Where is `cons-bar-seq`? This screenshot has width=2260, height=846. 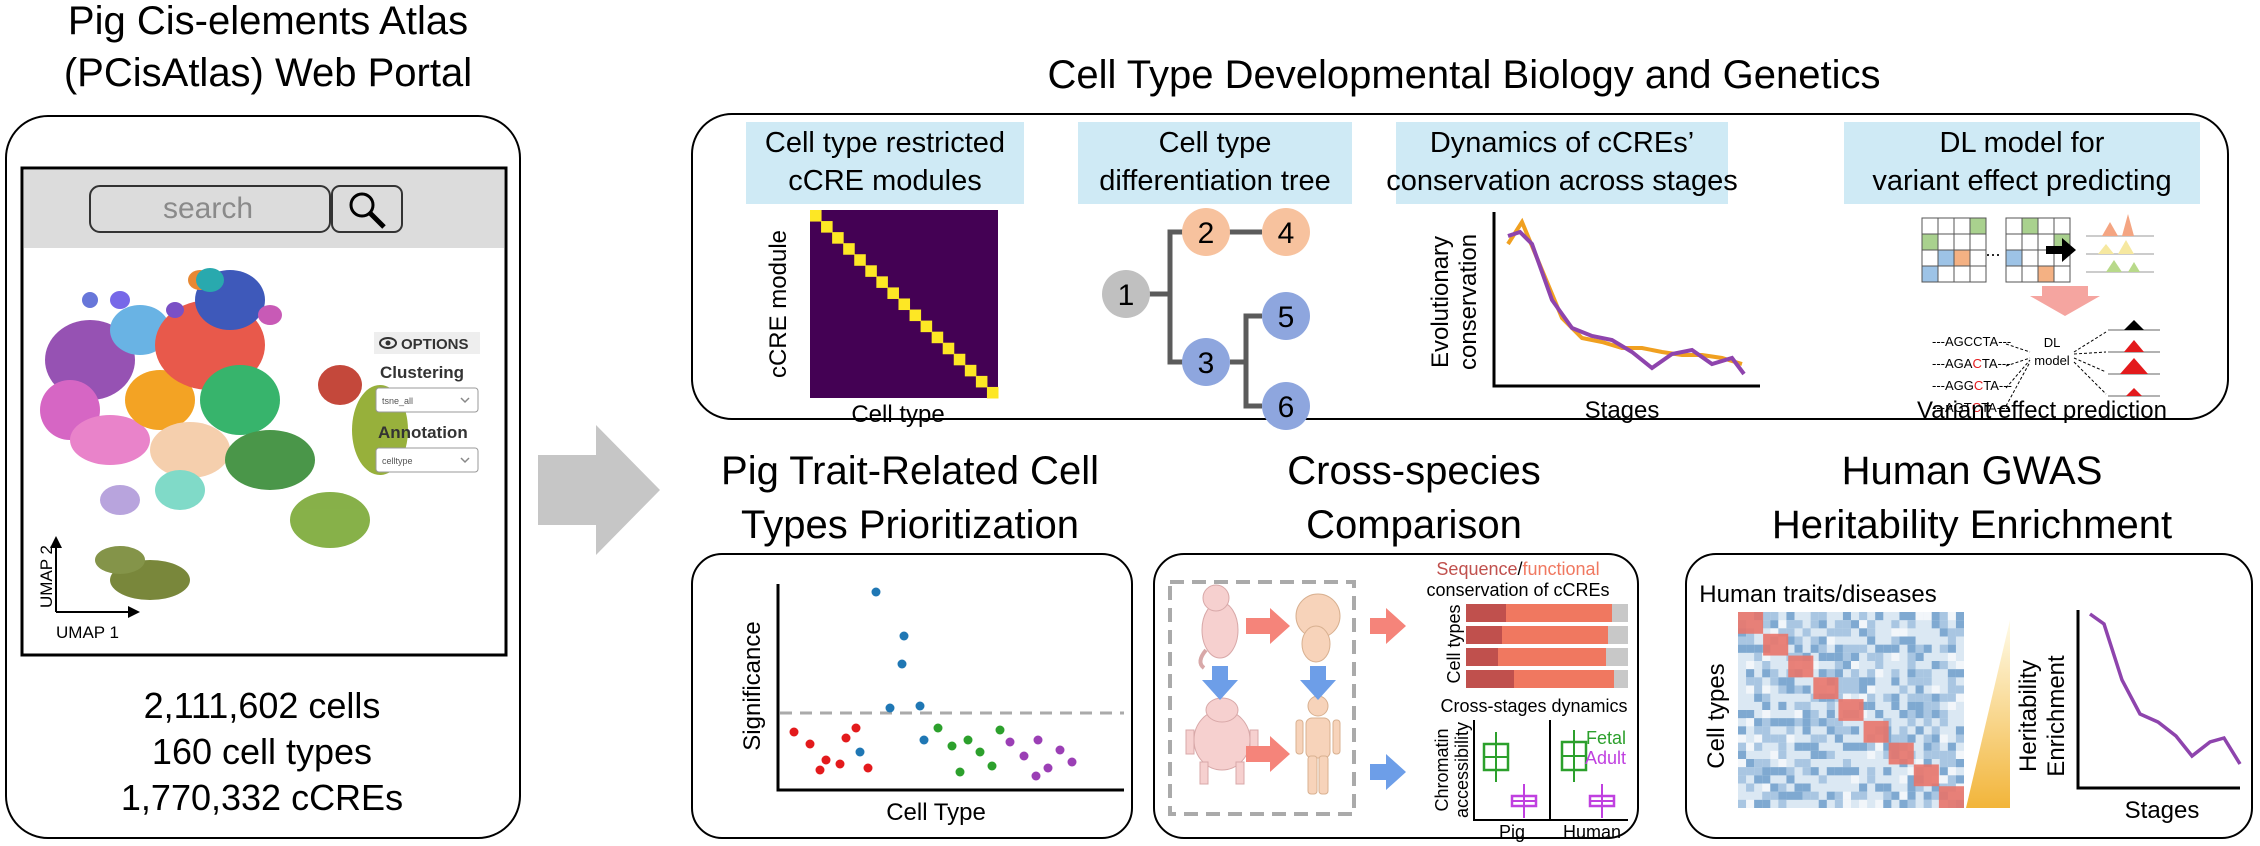
cons-bar-seq is located at coordinates (1484, 635).